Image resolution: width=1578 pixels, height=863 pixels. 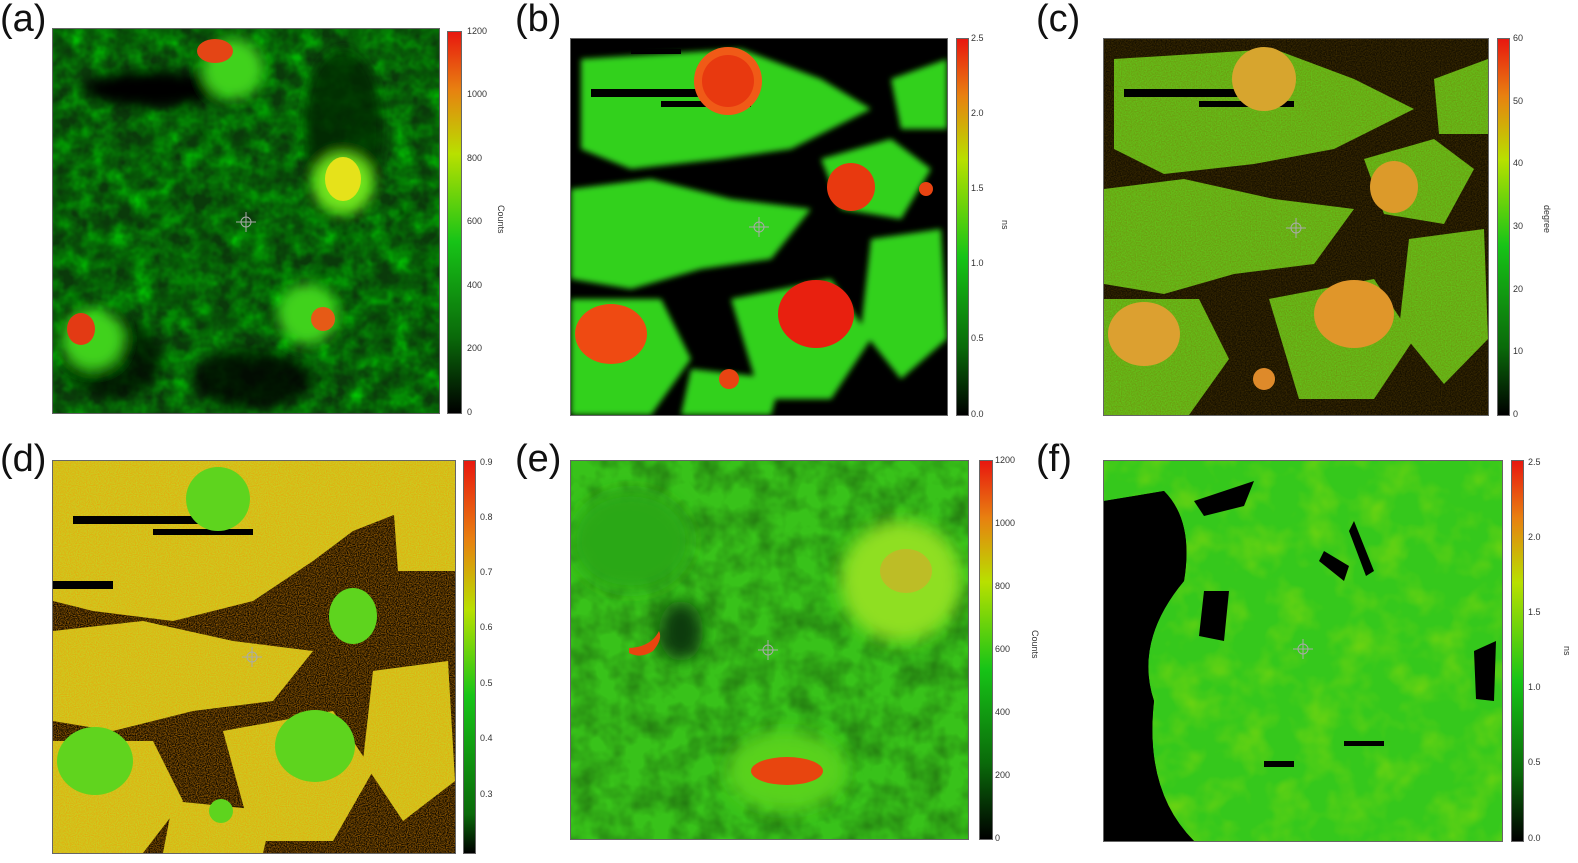 I want to click on tick-e-5: 200, so click(x=1003, y=775).